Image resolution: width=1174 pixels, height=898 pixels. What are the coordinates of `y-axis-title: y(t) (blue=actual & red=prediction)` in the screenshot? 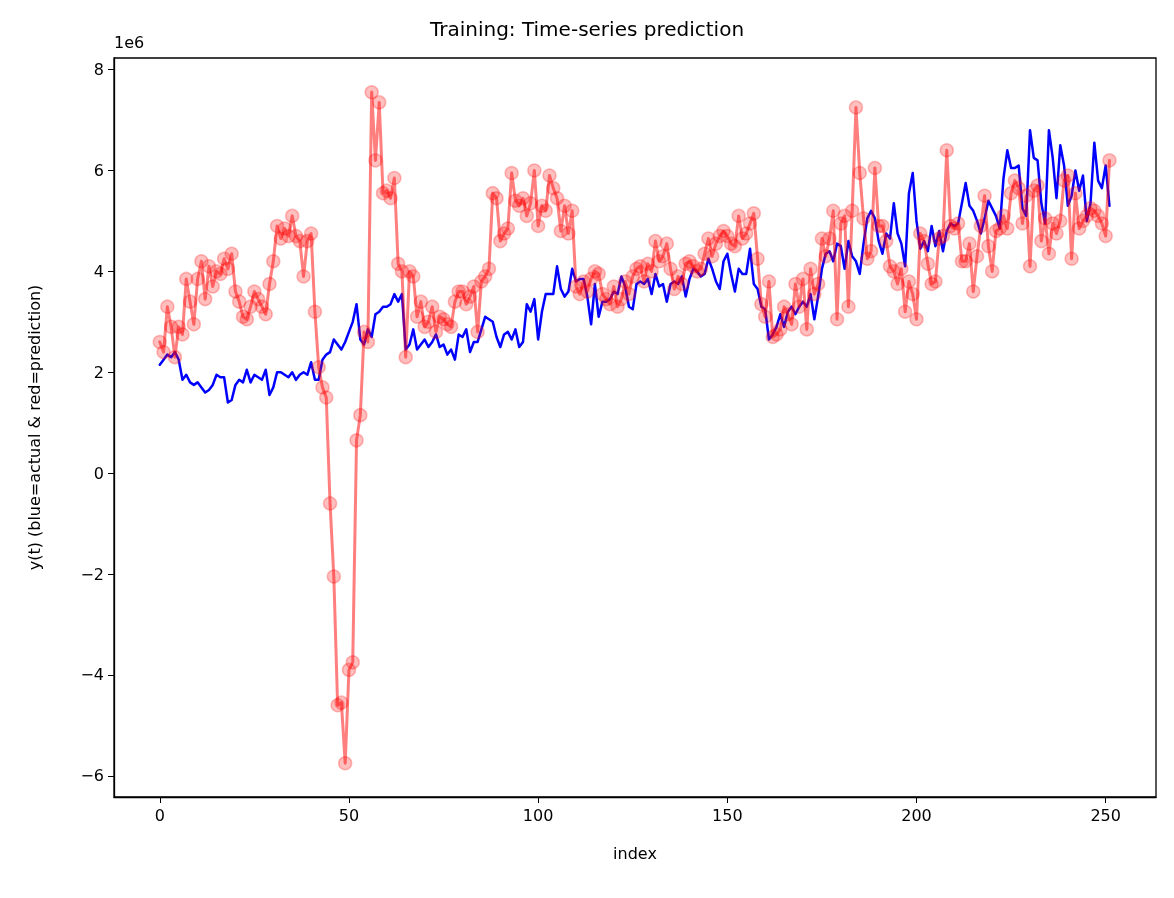 It's located at (34, 427).